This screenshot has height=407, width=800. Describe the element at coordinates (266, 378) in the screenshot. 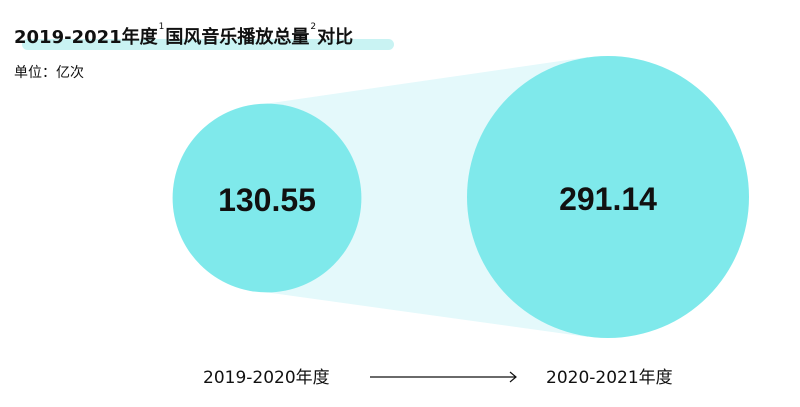

I see `category-label-2019-2020: 2019-2020年度` at that location.